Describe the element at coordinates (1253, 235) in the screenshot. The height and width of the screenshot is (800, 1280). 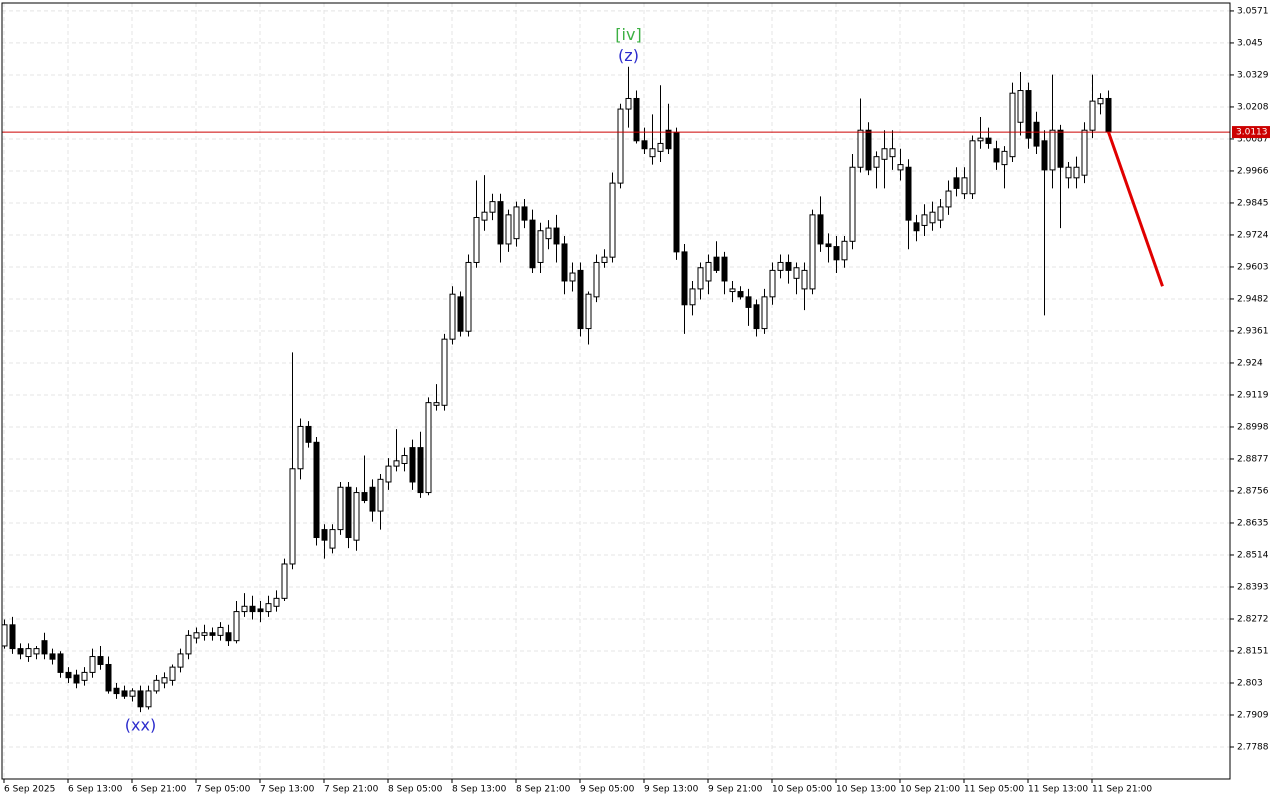
I see `y-tick-label: 2.9724` at that location.